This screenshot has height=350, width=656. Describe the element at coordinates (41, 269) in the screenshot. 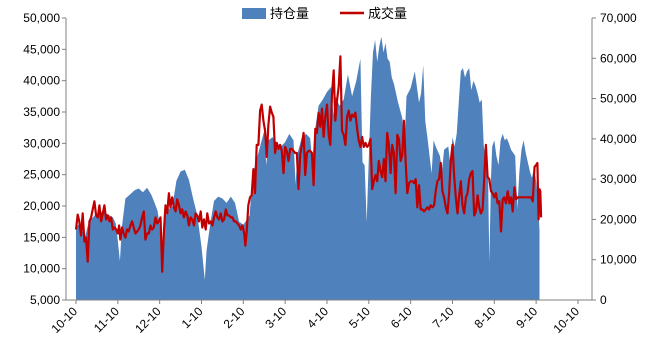

I see `left-tick-label: 10,000` at that location.